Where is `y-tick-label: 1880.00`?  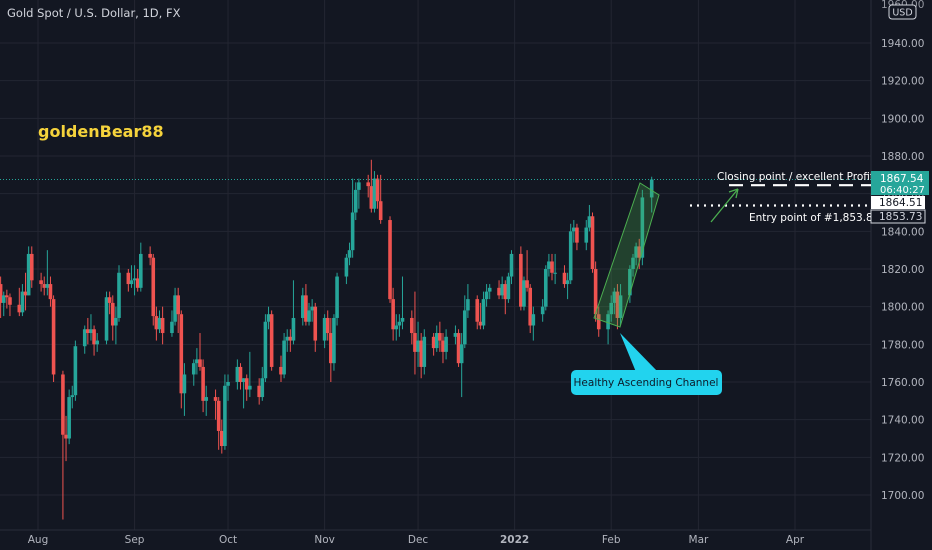
y-tick-label: 1880.00 is located at coordinates (902, 157).